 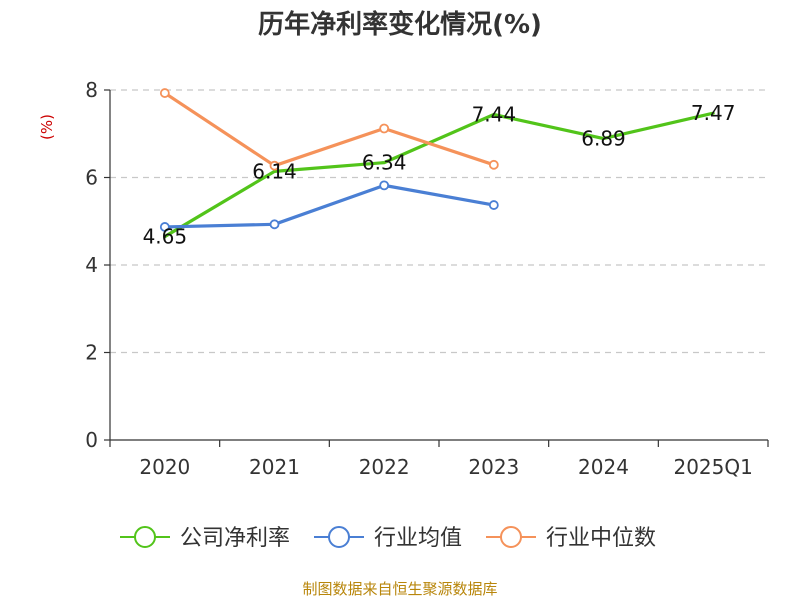 What do you see at coordinates (235, 538) in the screenshot?
I see `legend-label: 公司净利率` at bounding box center [235, 538].